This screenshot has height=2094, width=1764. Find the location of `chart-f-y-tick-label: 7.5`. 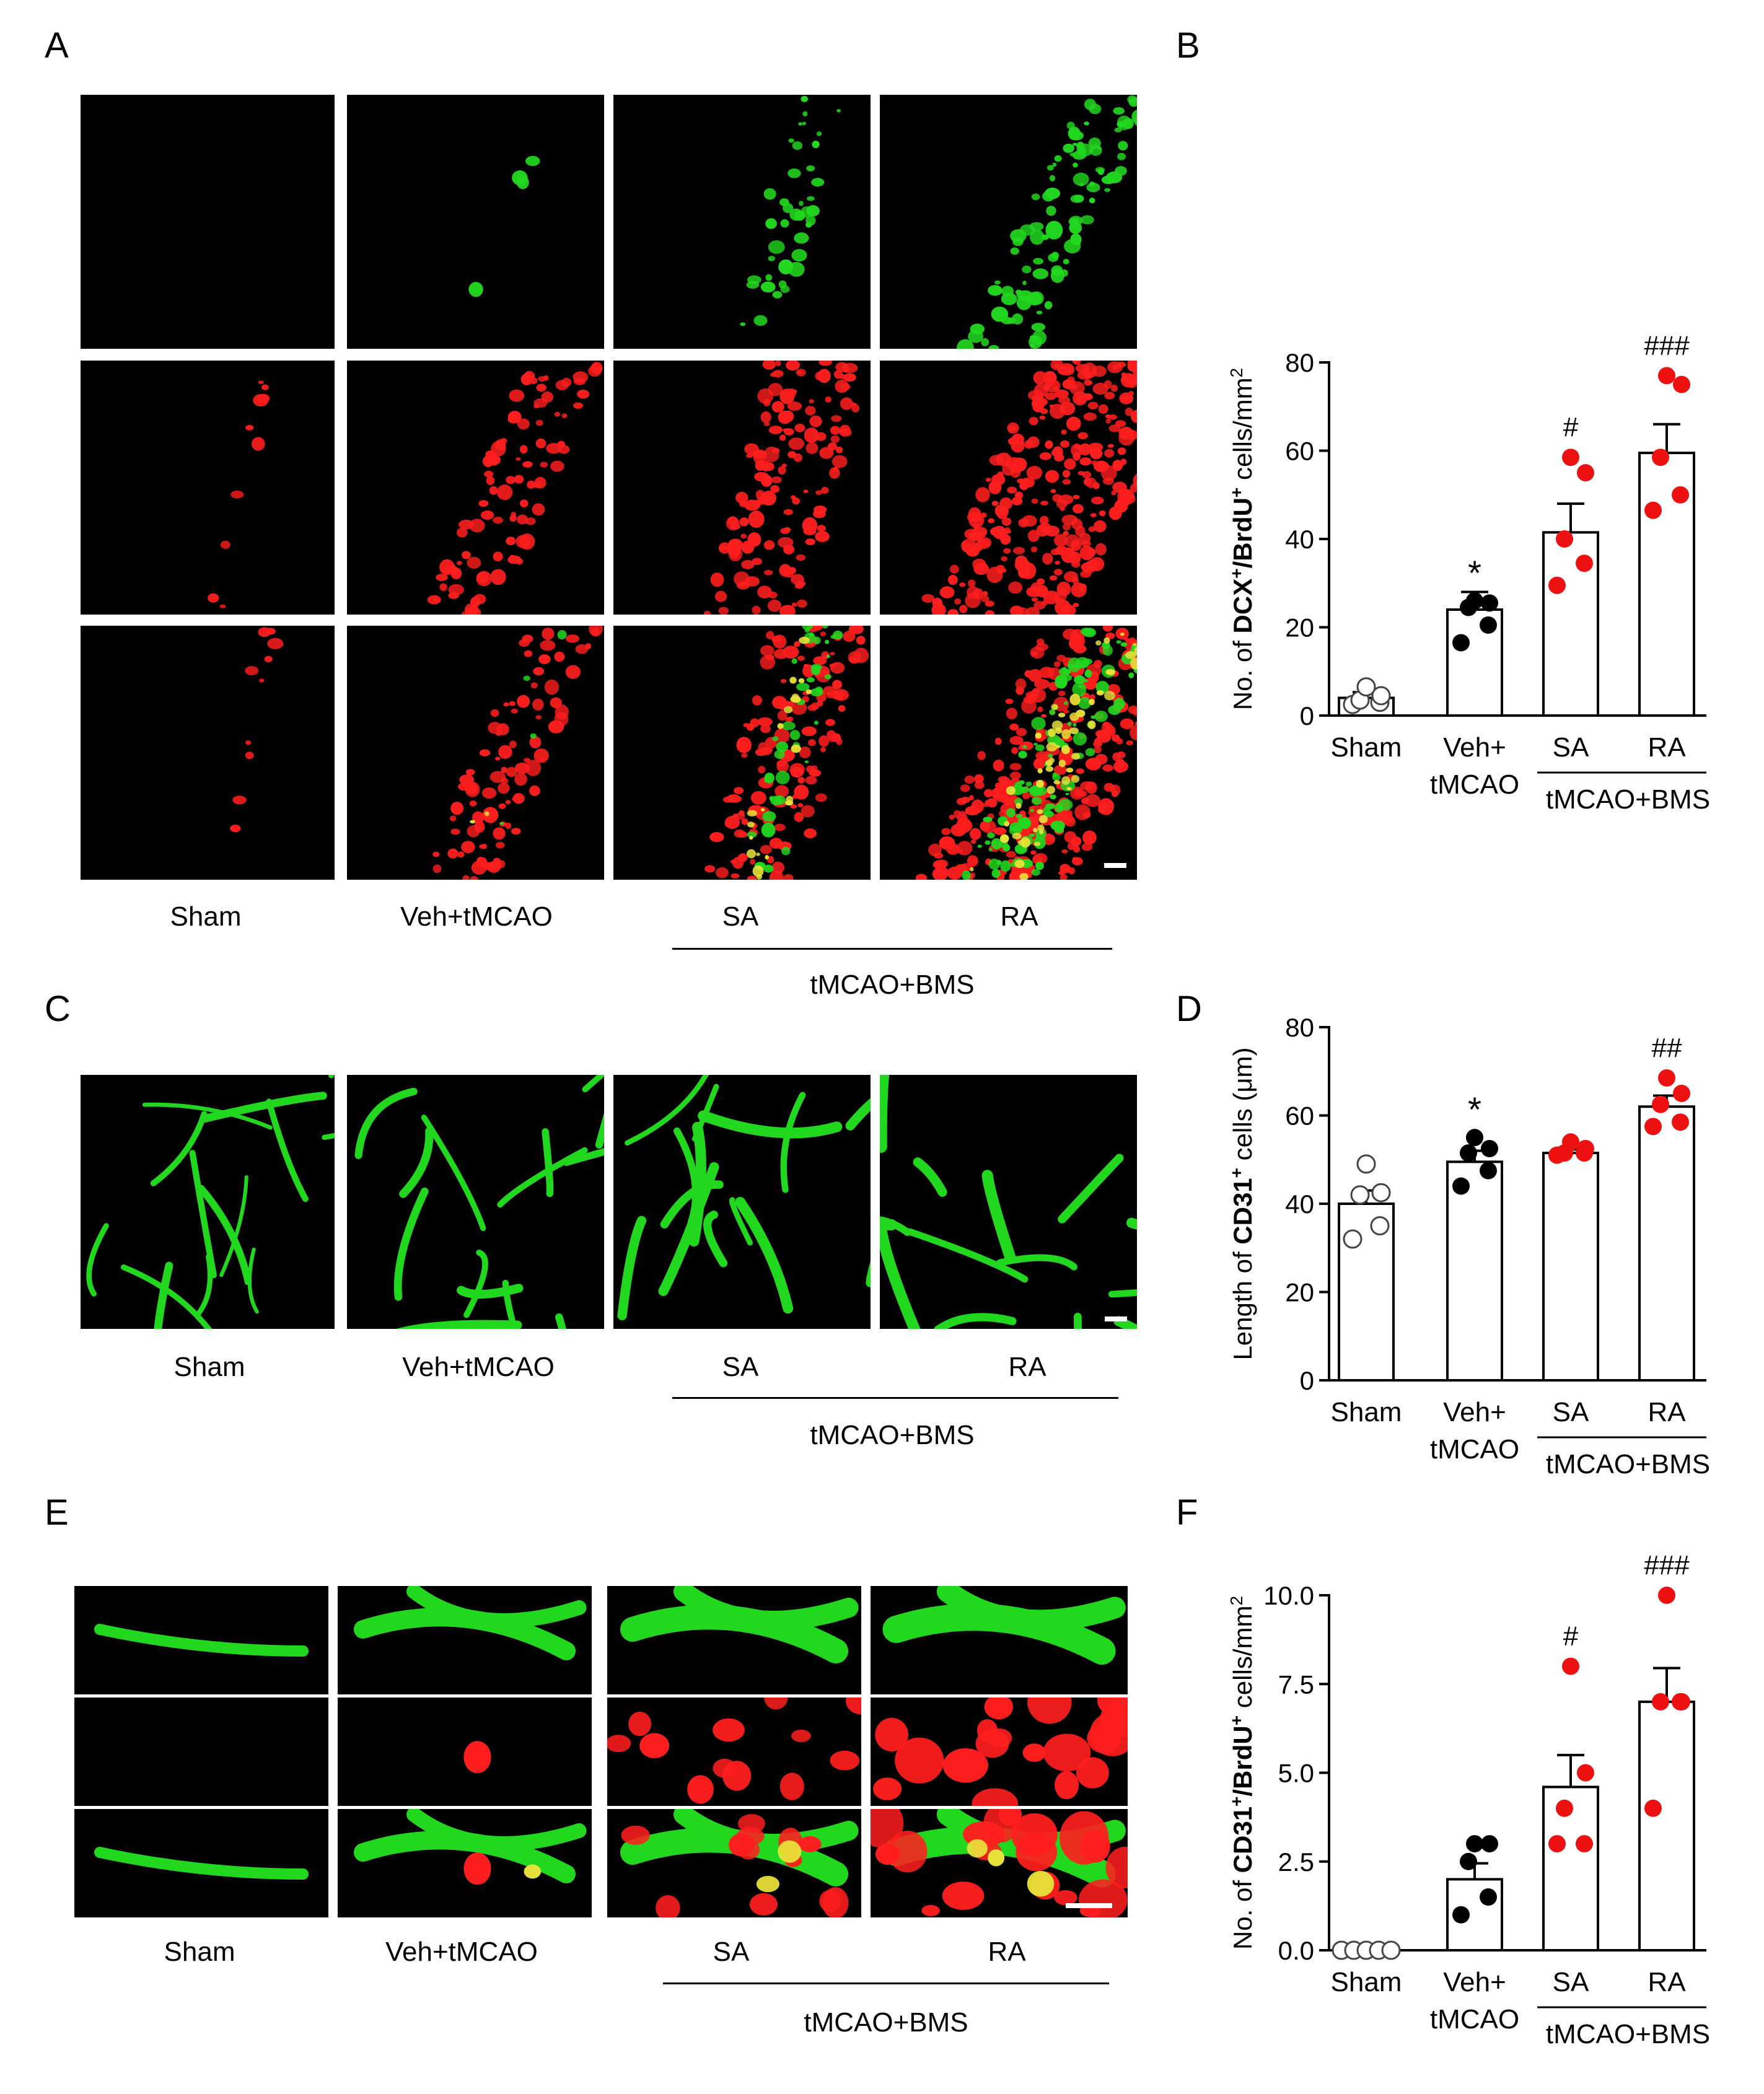

chart-f-y-tick-label: 7.5 is located at coordinates (1296, 1685).